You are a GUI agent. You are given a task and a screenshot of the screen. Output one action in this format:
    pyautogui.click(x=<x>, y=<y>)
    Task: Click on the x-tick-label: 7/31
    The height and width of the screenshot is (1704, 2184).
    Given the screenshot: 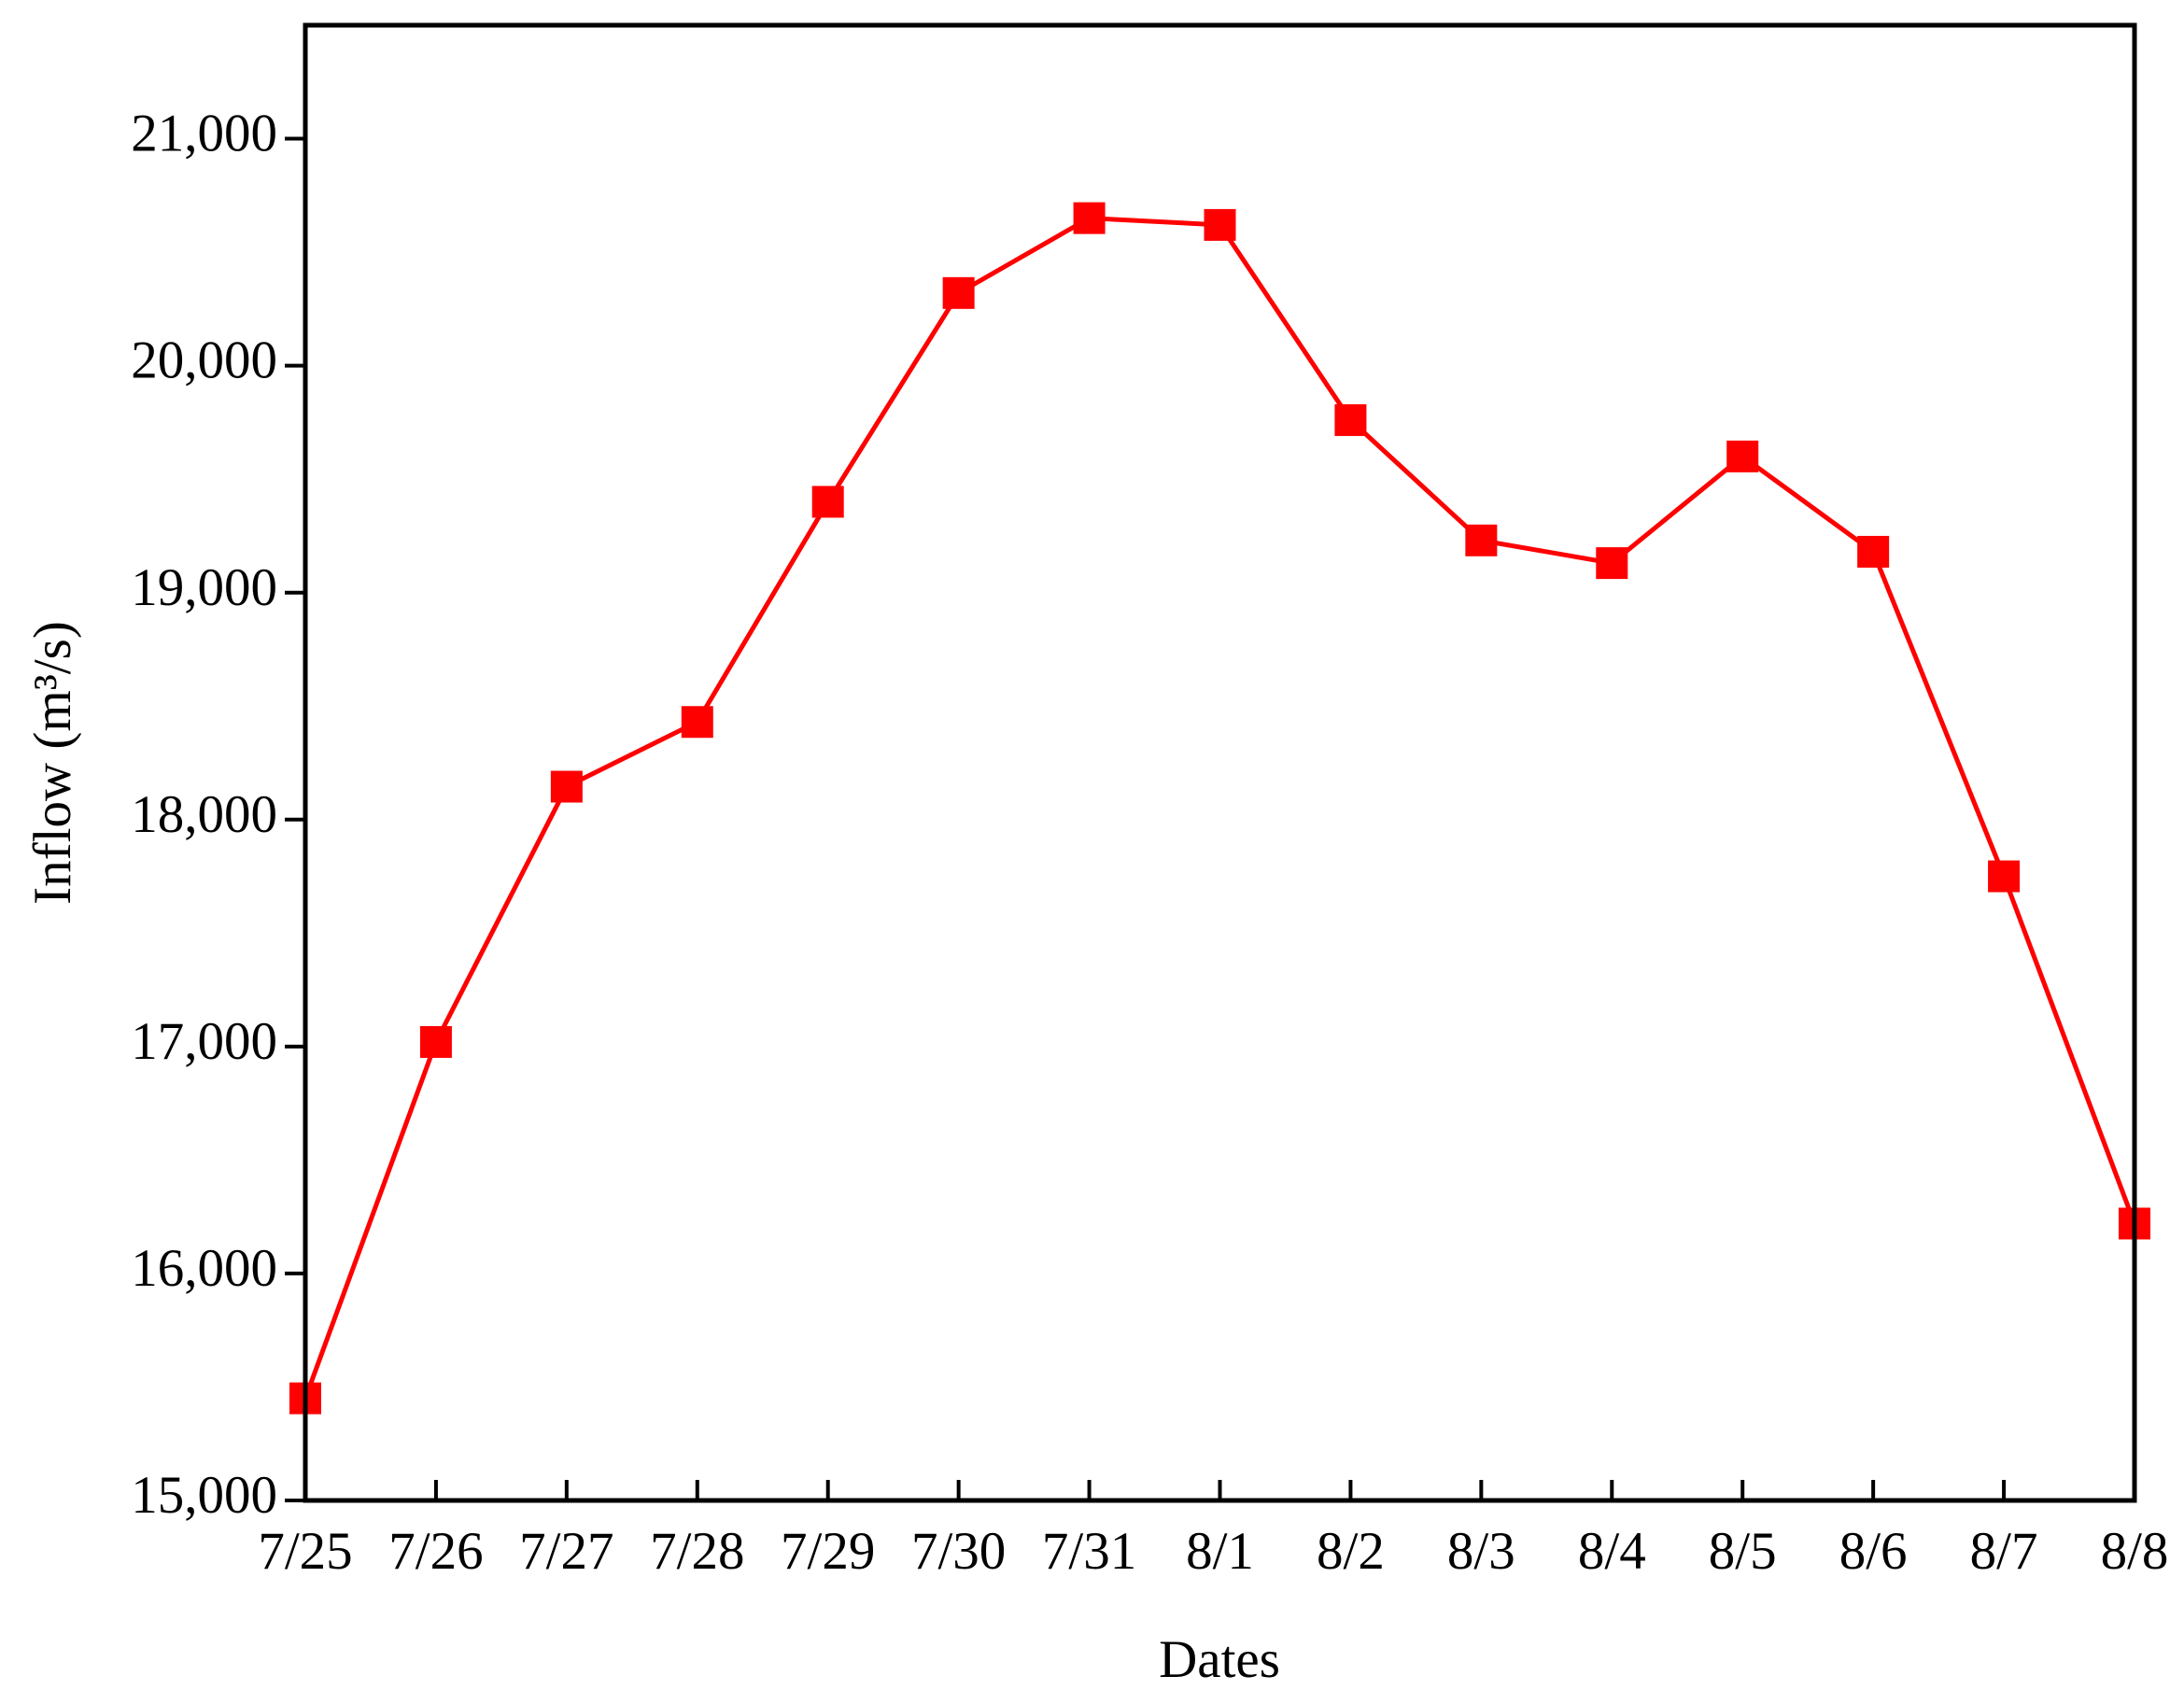 What is the action you would take?
    pyautogui.click(x=1089, y=1551)
    